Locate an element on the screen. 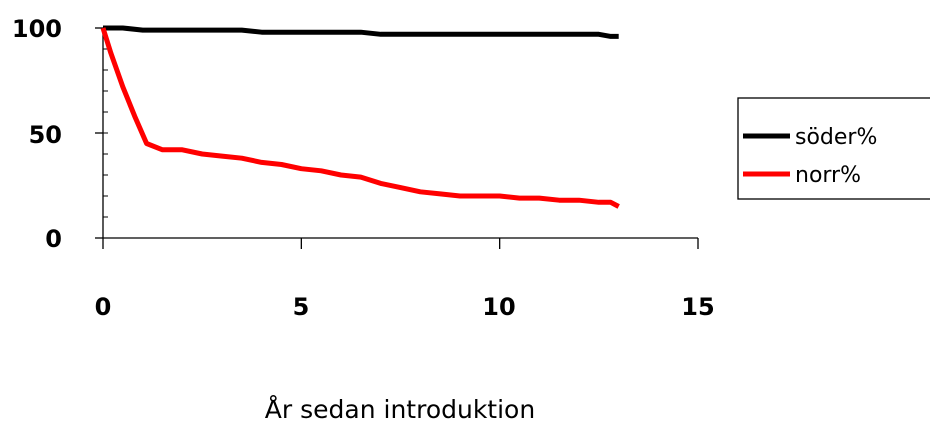  x-tick-label: 5 is located at coordinates (301, 307).